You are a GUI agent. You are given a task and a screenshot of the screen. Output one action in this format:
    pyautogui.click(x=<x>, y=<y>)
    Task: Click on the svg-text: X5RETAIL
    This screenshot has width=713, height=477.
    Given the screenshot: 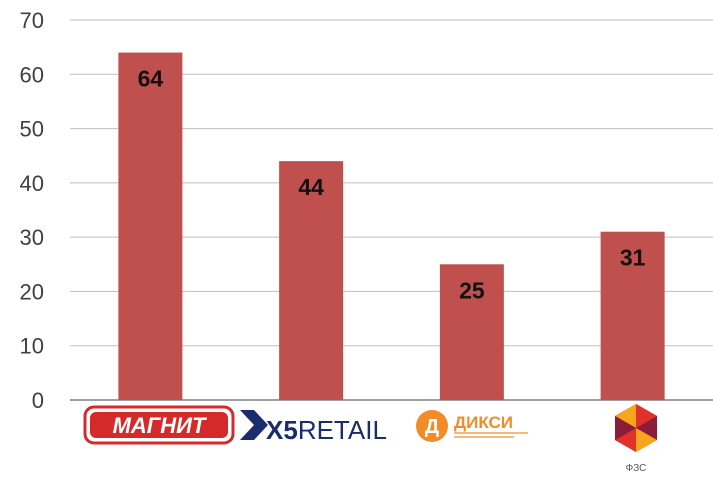 What is the action you would take?
    pyautogui.click(x=326, y=430)
    